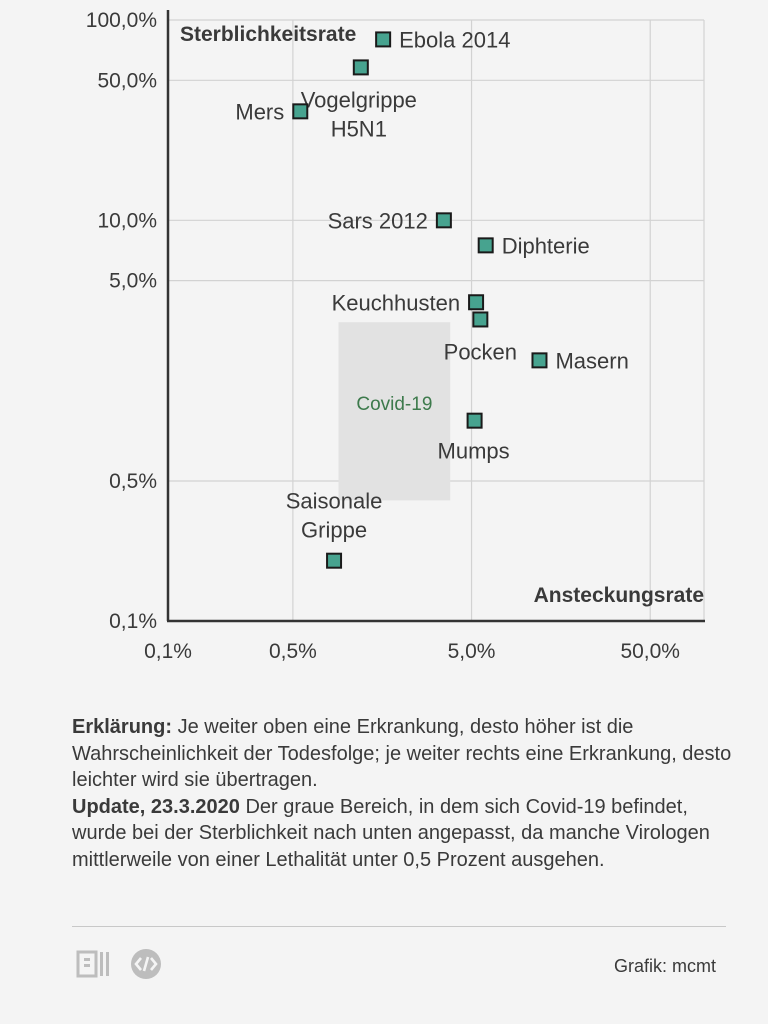  I want to click on marker-saisonale-grippe, so click(334, 560).